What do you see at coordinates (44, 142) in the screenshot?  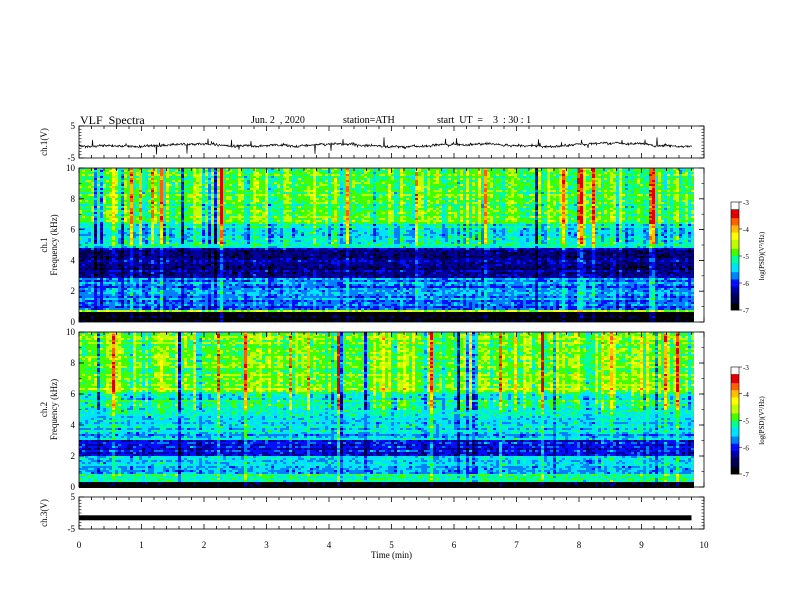 I see `y-axis-label: ch.1(V)` at bounding box center [44, 142].